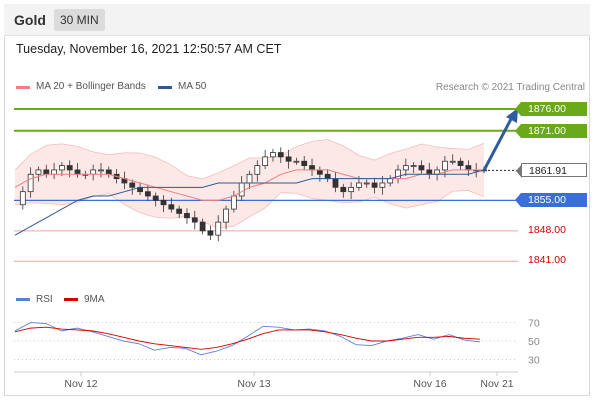 This screenshot has width=595, height=400. Describe the element at coordinates (534, 324) in the screenshot. I see `rsi-tick-label: 70` at that location.